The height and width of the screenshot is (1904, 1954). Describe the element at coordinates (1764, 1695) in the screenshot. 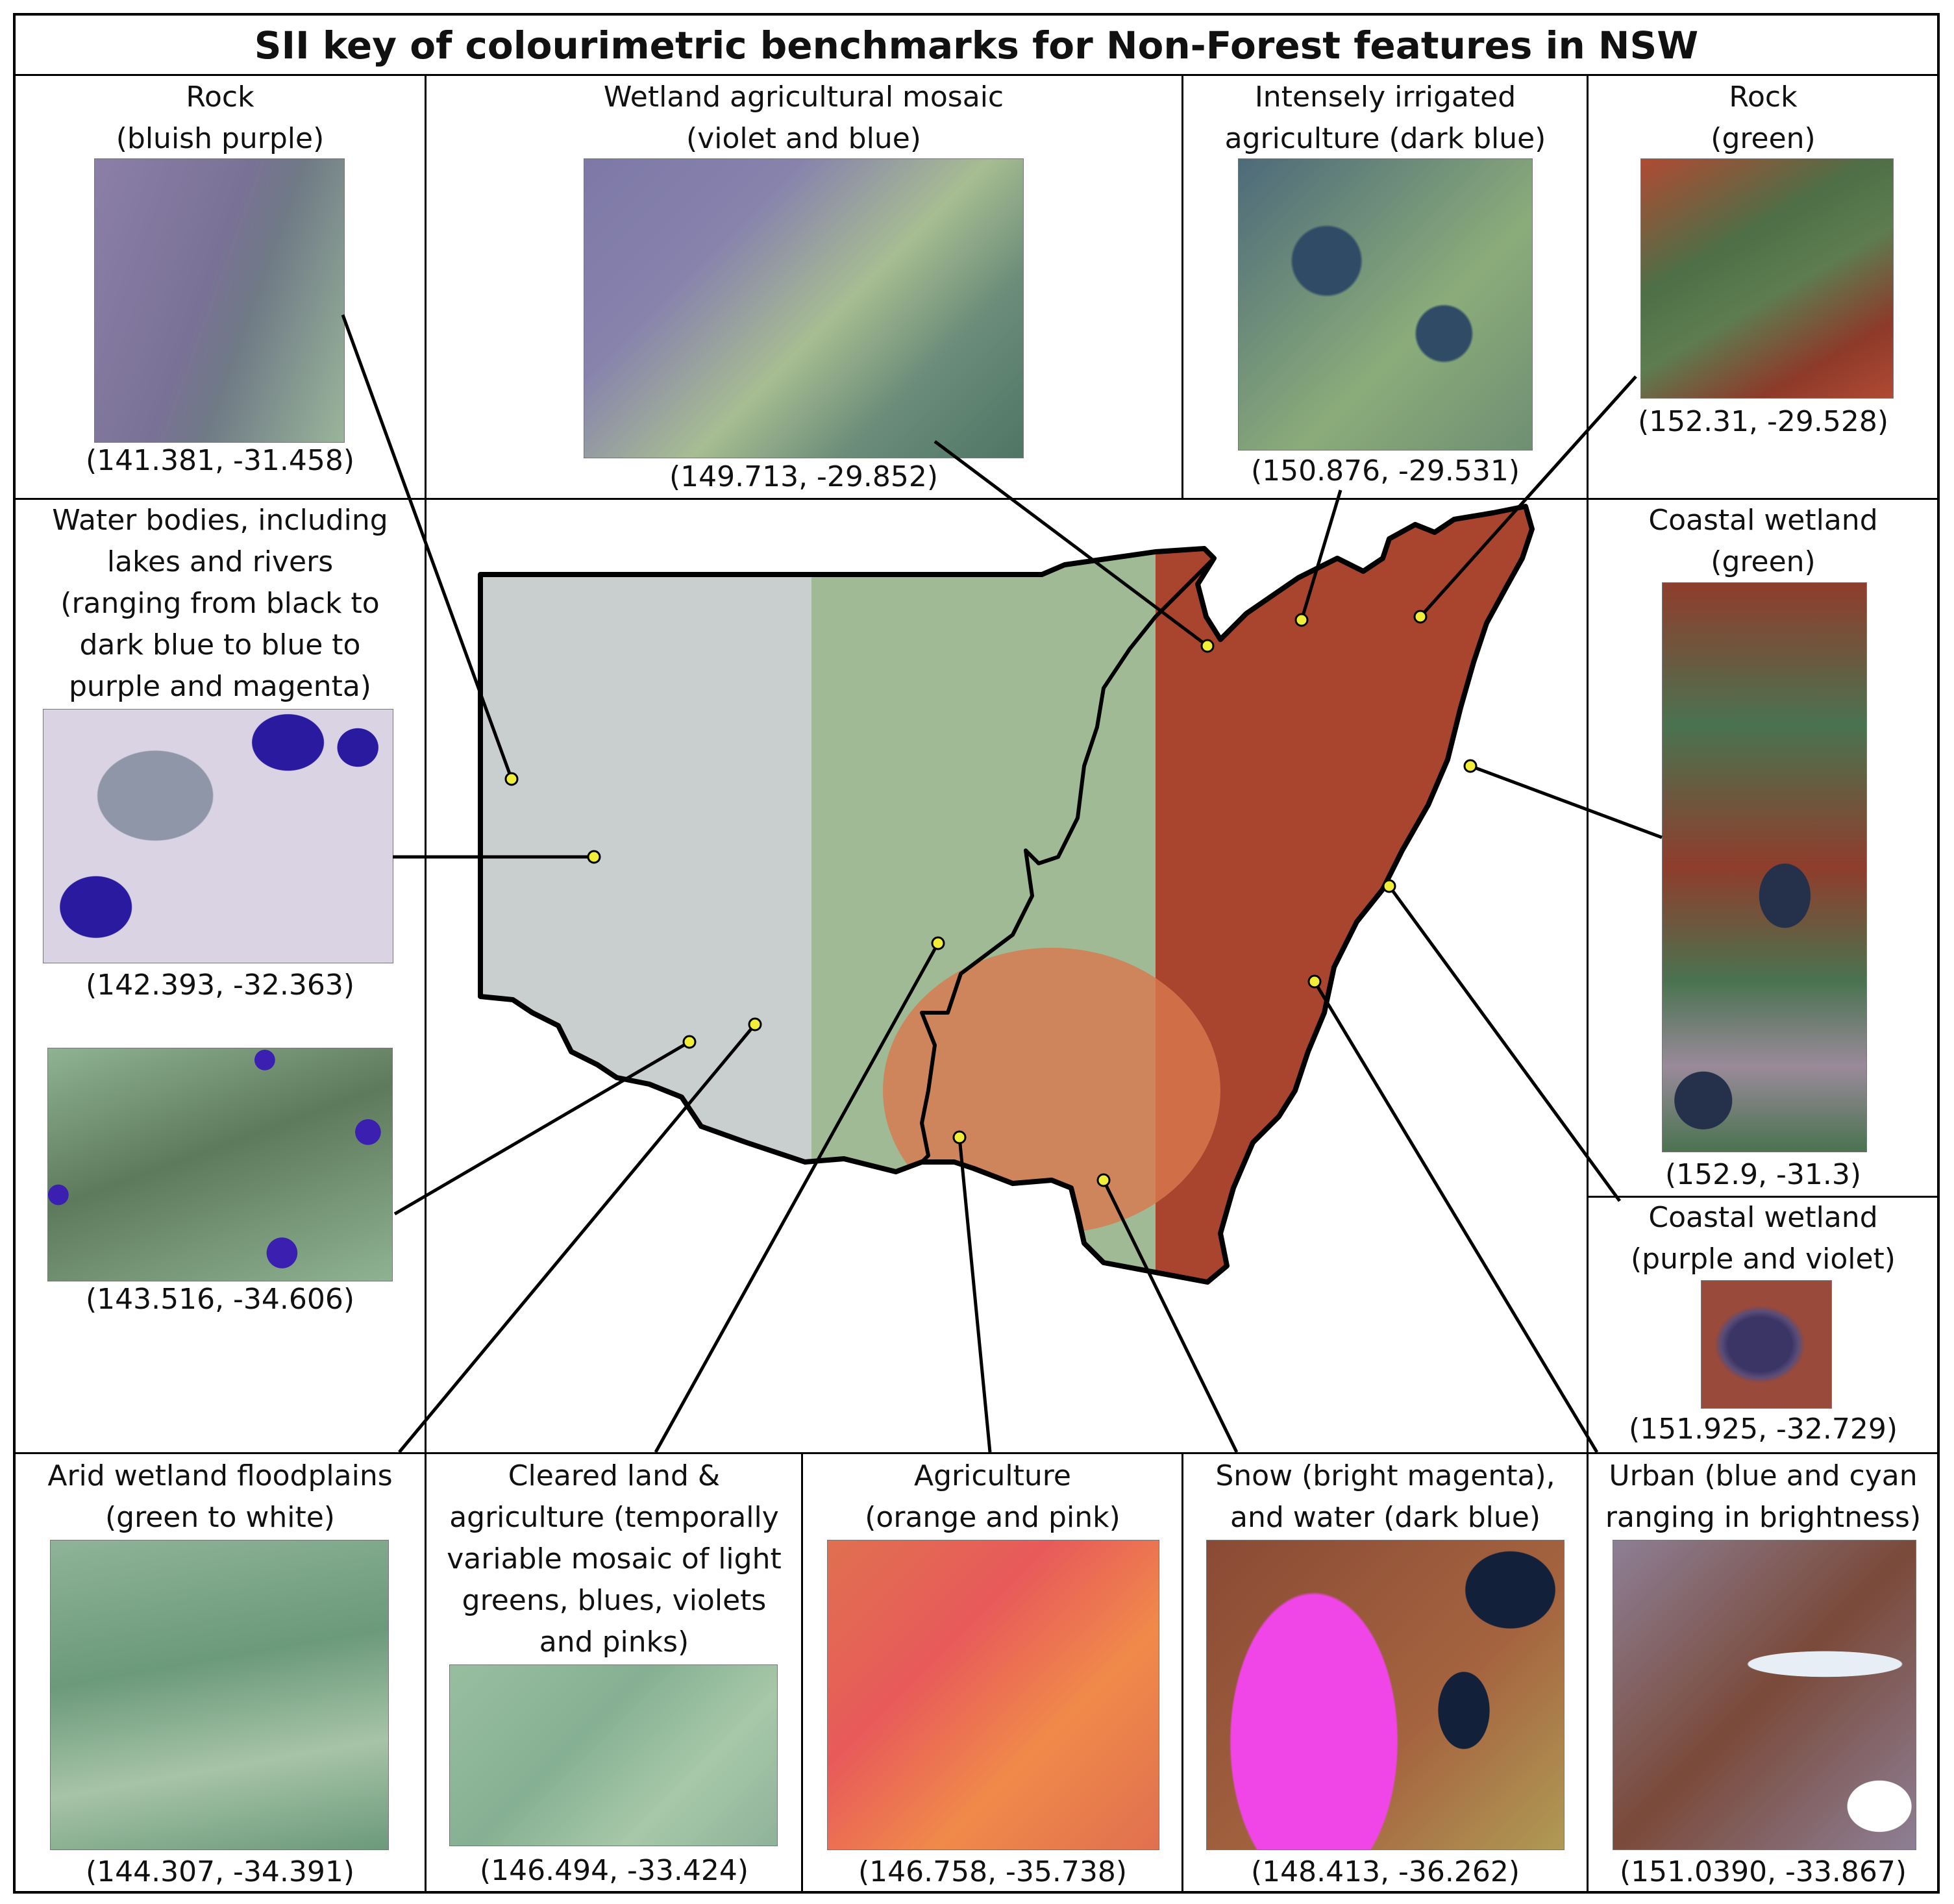

I see `urban-image` at that location.